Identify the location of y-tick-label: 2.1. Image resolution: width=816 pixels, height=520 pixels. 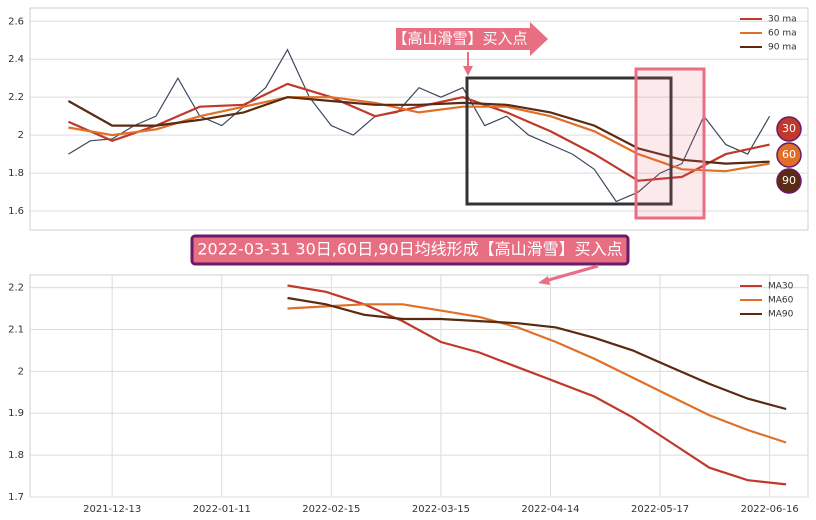
(16, 329).